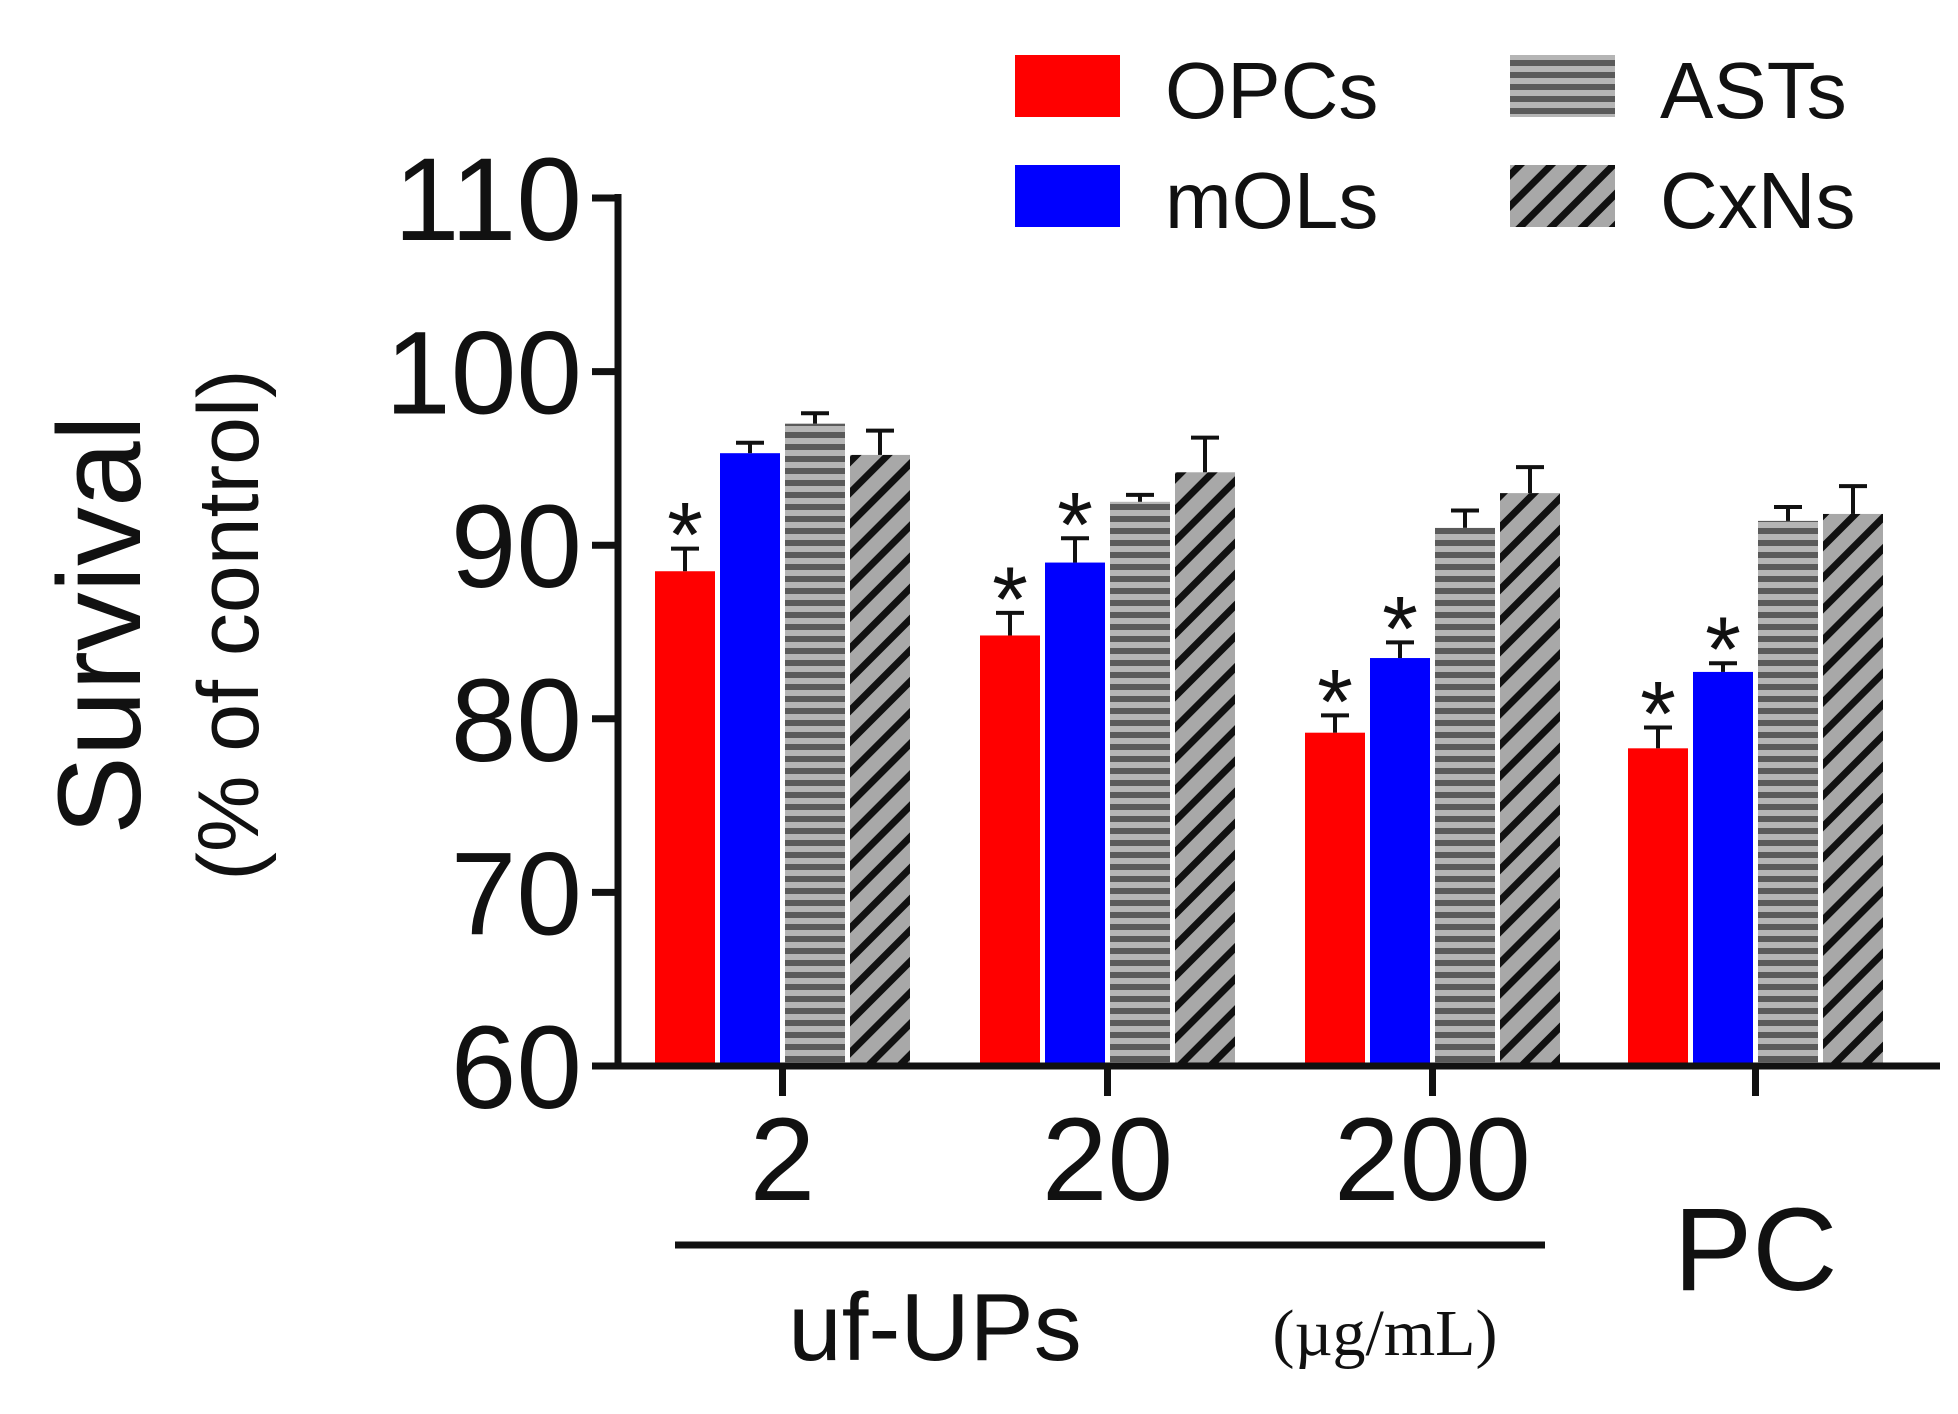 The height and width of the screenshot is (1414, 1958). What do you see at coordinates (1562, 86) in the screenshot?
I see `legend-swatch-asts` at bounding box center [1562, 86].